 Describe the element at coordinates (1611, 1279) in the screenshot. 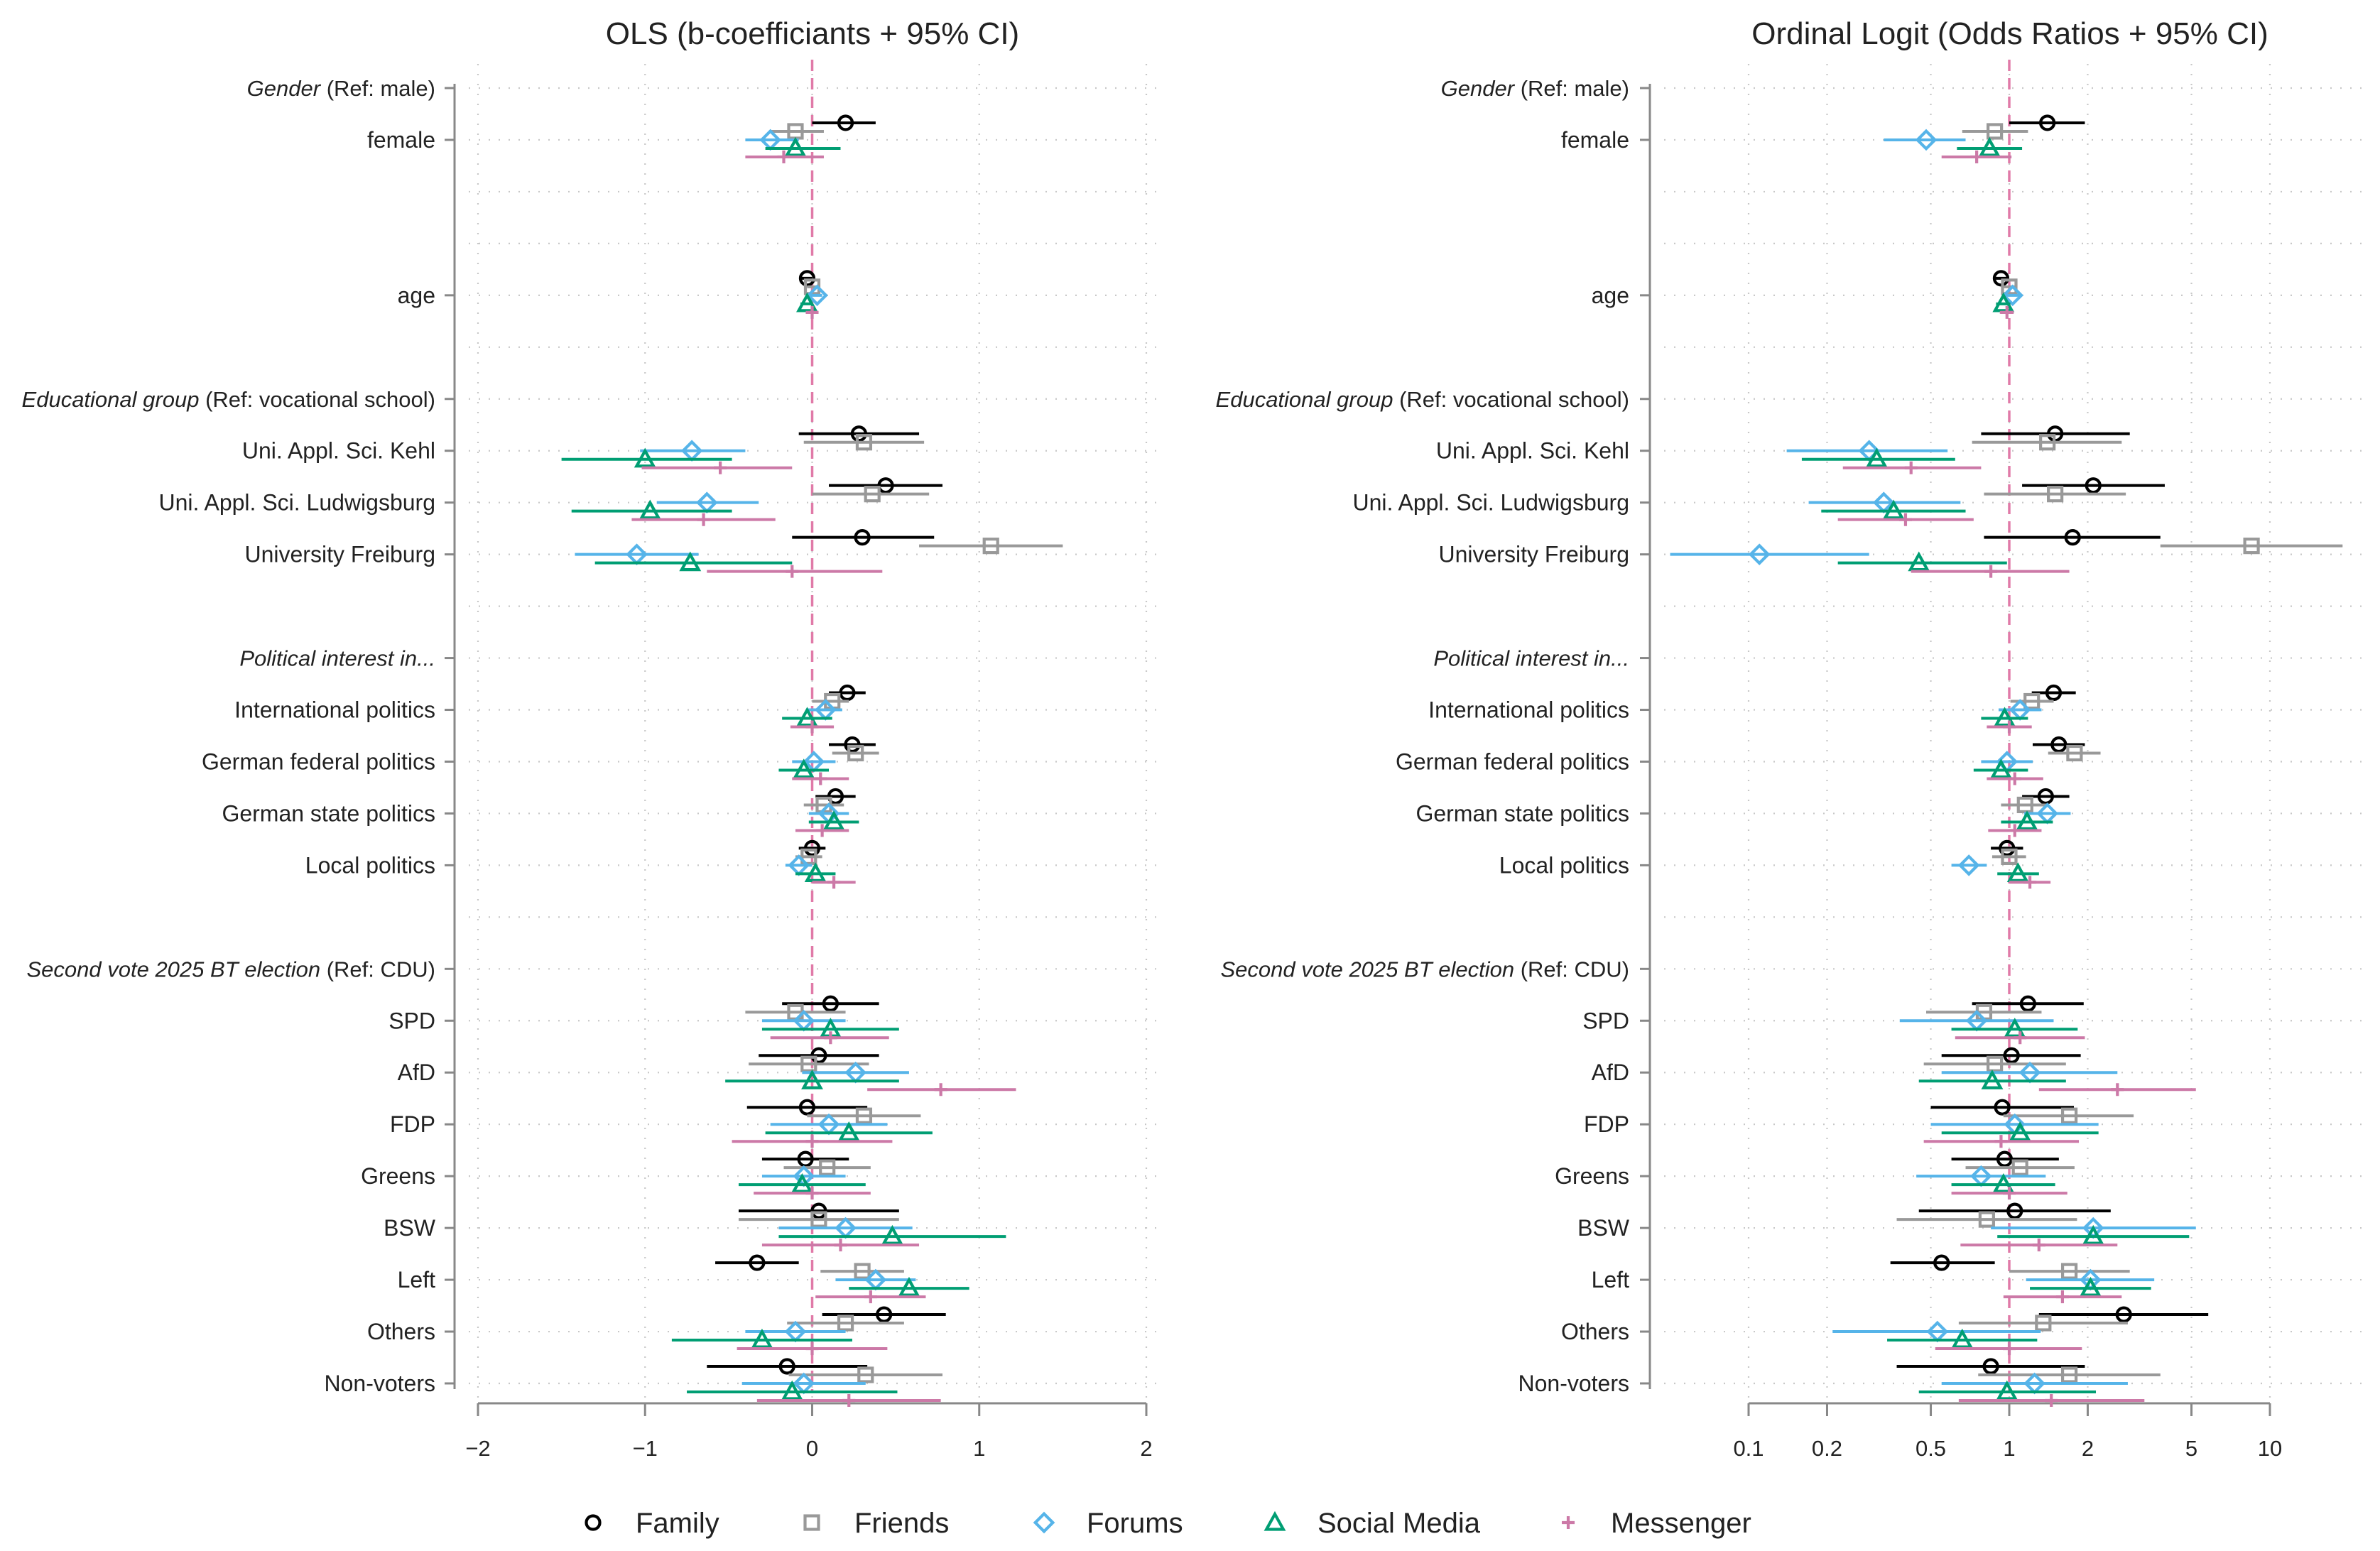

I see `ordinal-logit-row-label-left: Left` at that location.